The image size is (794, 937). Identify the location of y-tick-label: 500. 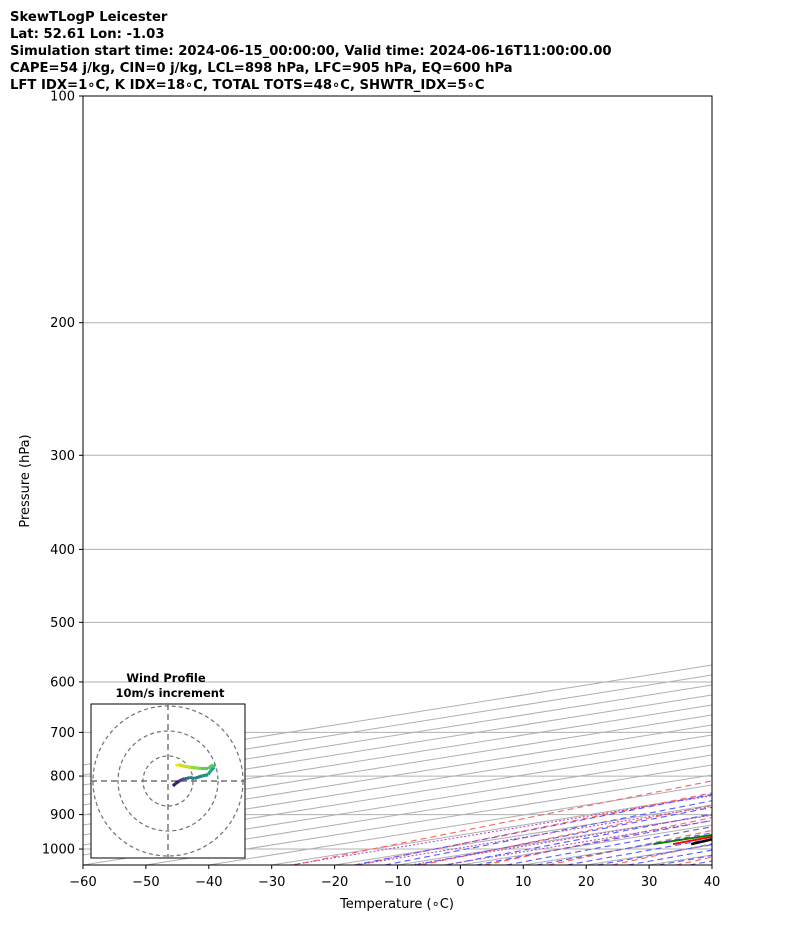
(62, 623).